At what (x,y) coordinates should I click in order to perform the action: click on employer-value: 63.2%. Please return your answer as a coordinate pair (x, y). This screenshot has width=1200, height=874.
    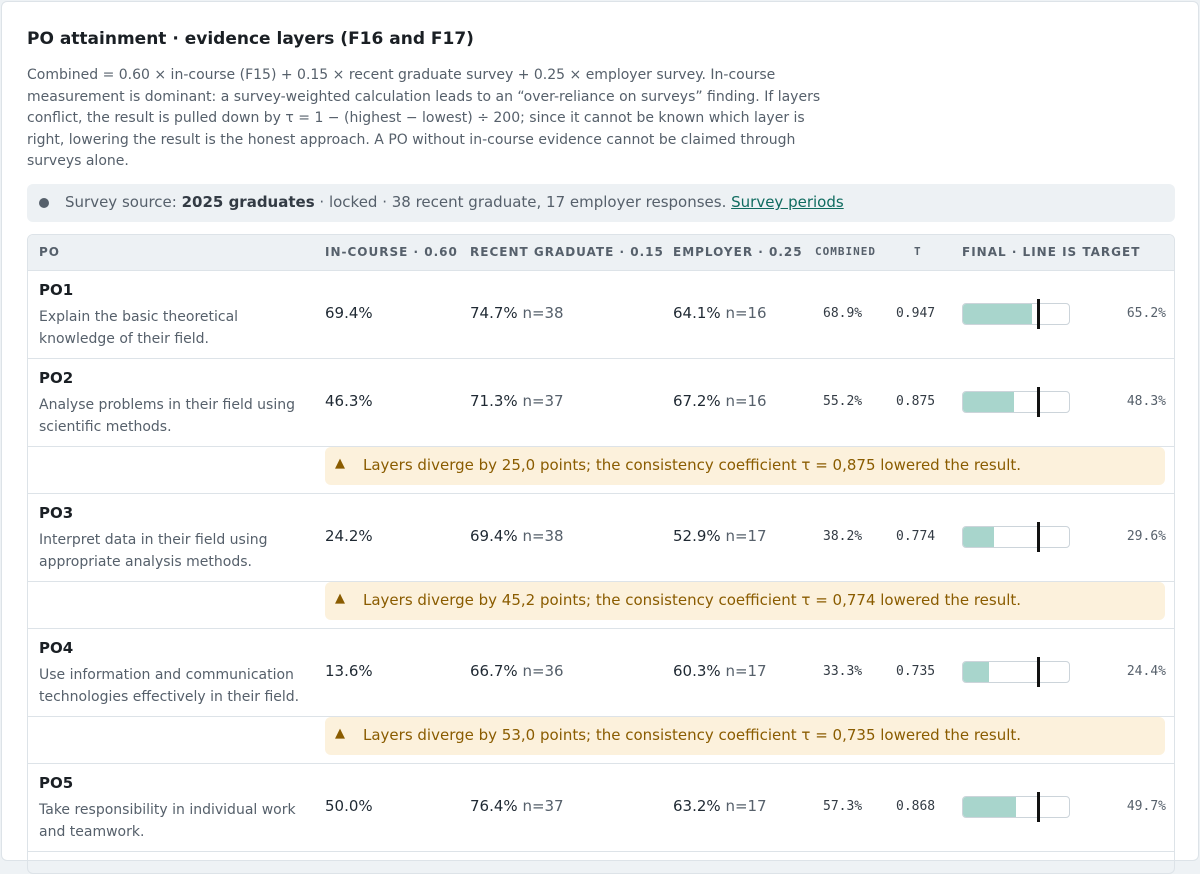
    Looking at the image, I should click on (697, 806).